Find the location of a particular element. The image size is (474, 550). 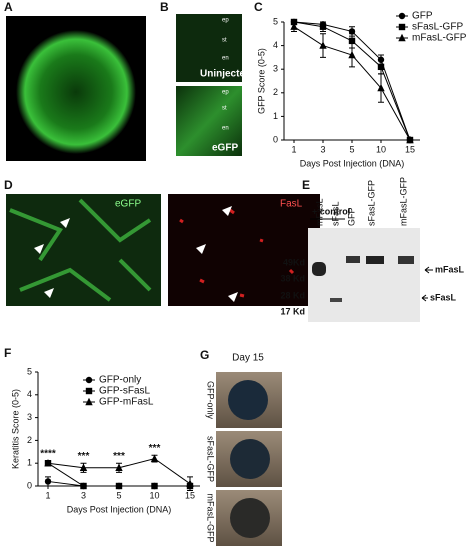

legend-label: GFP is located at coordinates (422, 16).